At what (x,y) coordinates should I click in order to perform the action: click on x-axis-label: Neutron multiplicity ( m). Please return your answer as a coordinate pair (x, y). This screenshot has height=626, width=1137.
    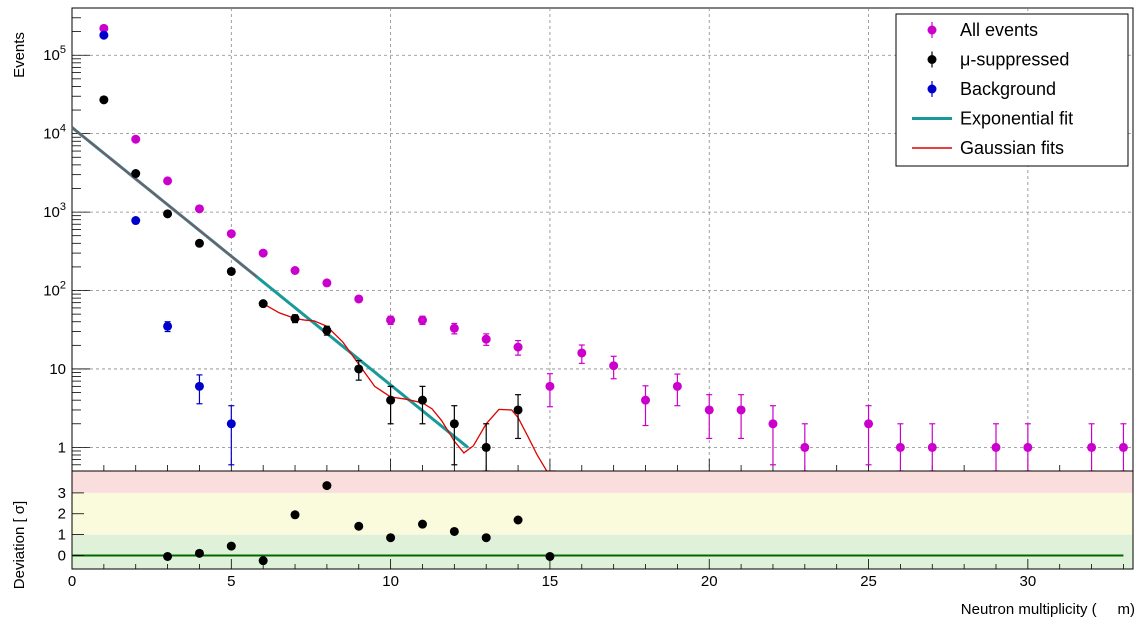
    Looking at the image, I should click on (1048, 609).